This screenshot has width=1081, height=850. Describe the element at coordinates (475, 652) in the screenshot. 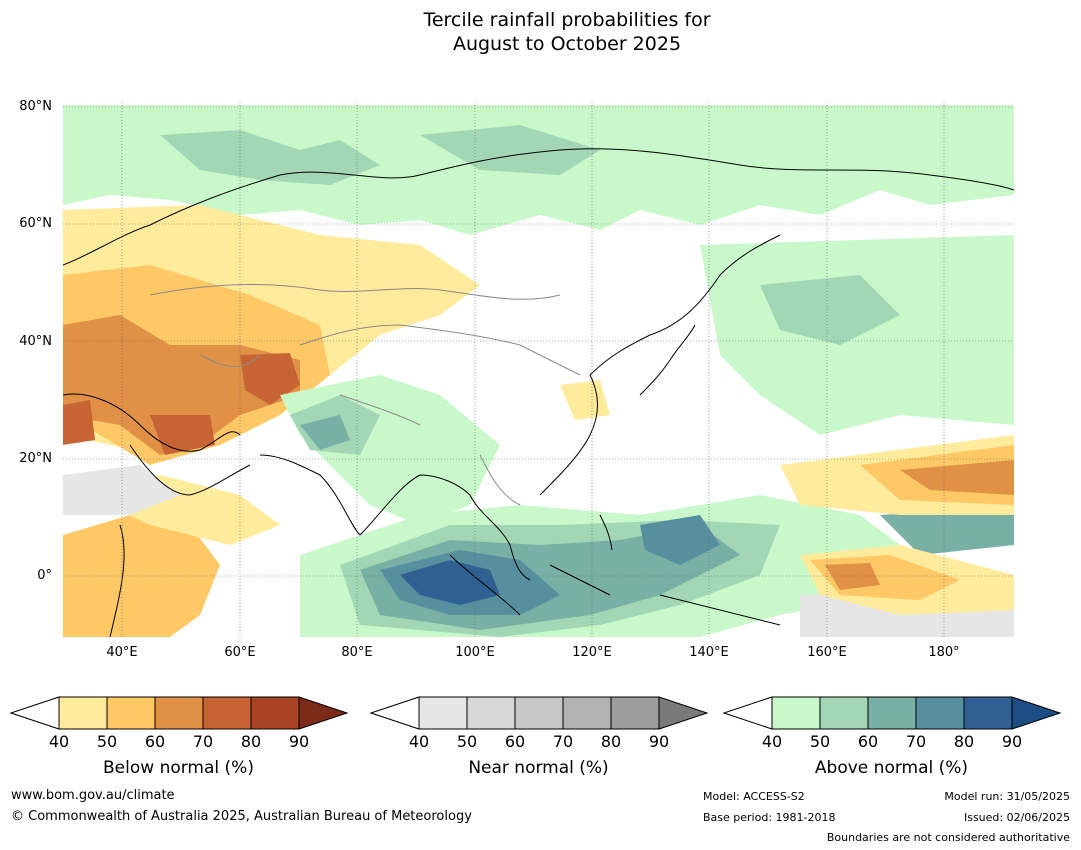

I see `lon-label-100e: 100°E` at that location.